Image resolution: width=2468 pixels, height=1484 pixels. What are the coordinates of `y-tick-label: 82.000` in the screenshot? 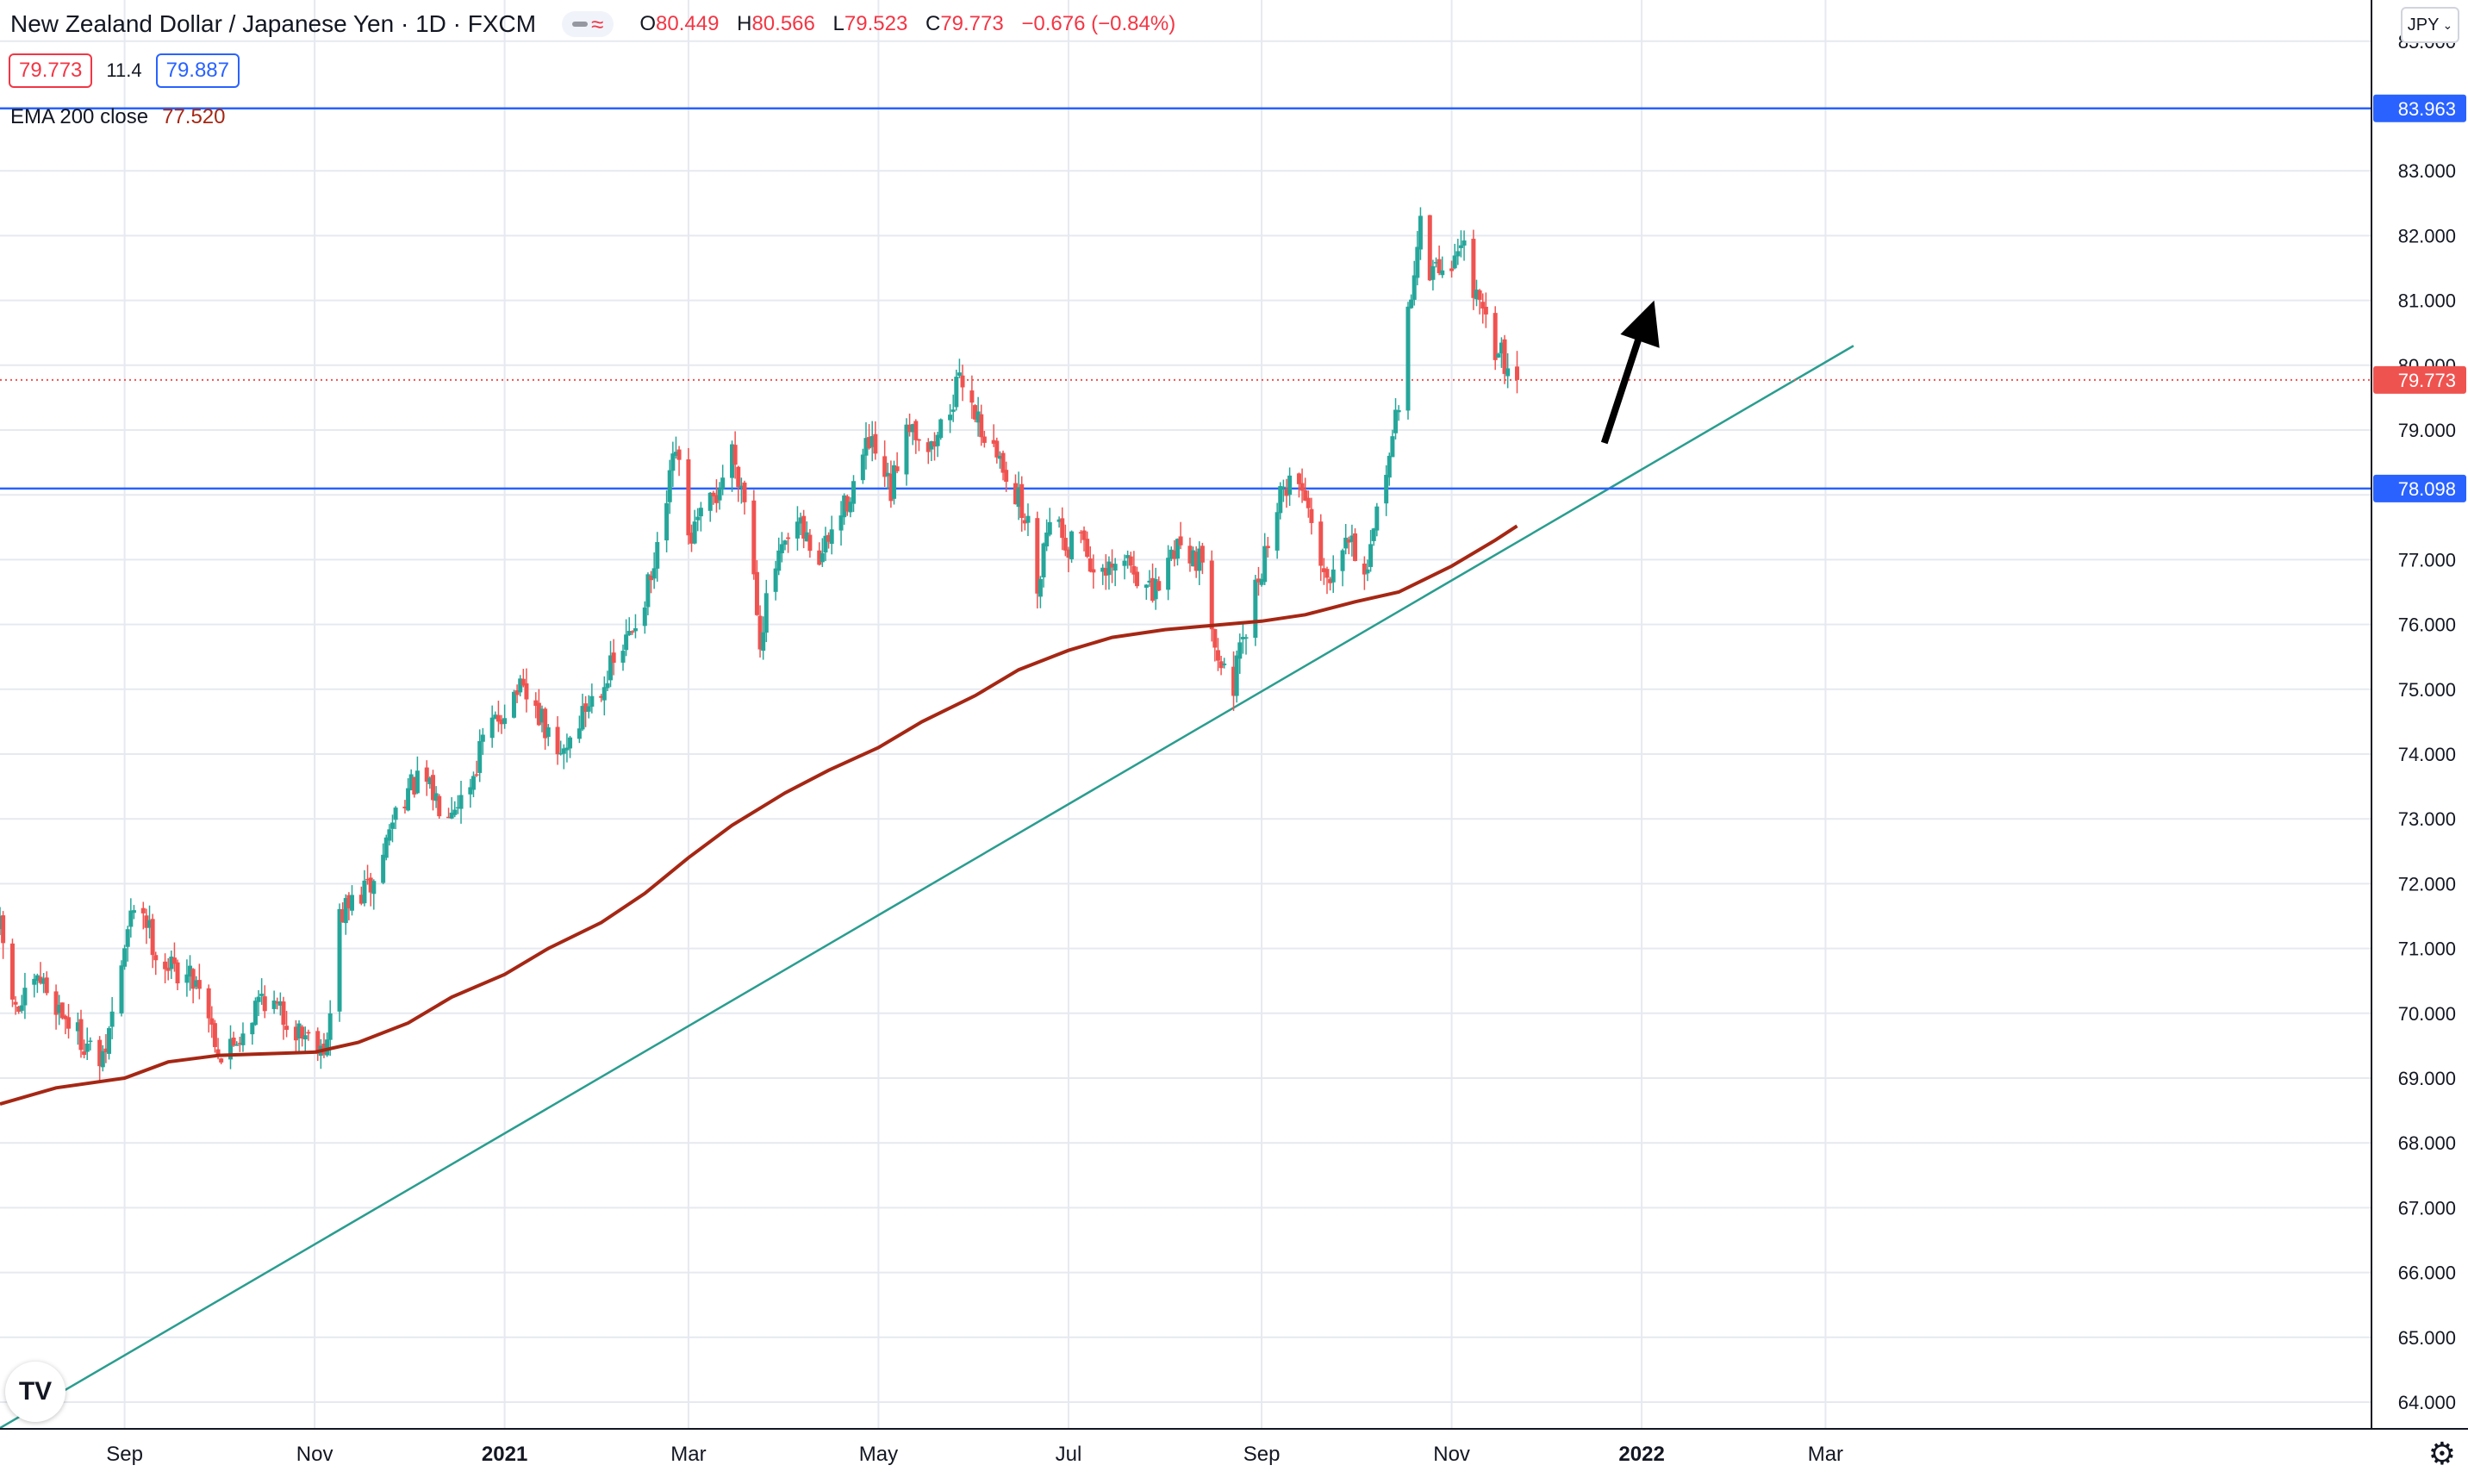 It's located at (2427, 235).